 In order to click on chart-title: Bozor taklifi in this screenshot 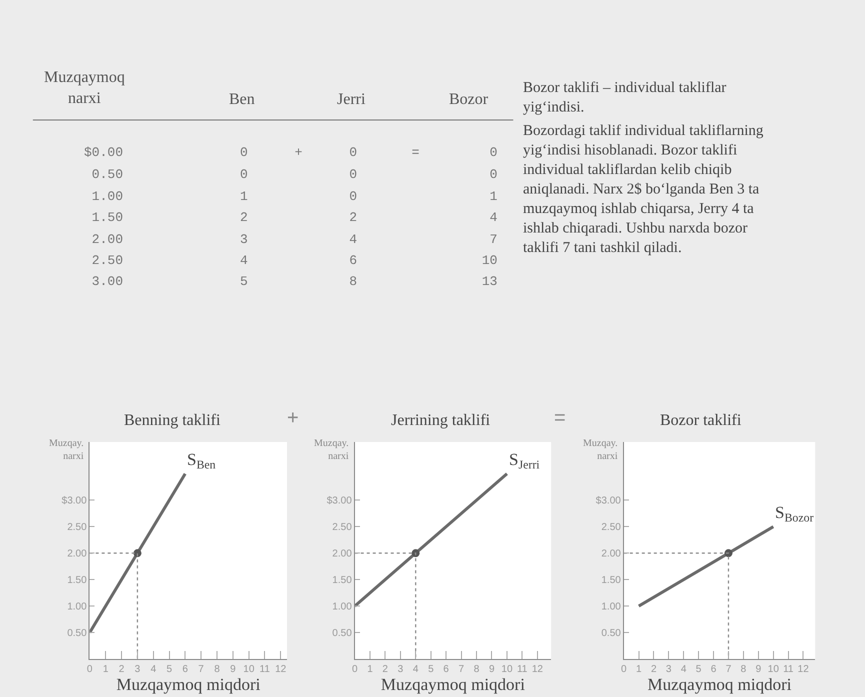, I will do `click(701, 420)`.